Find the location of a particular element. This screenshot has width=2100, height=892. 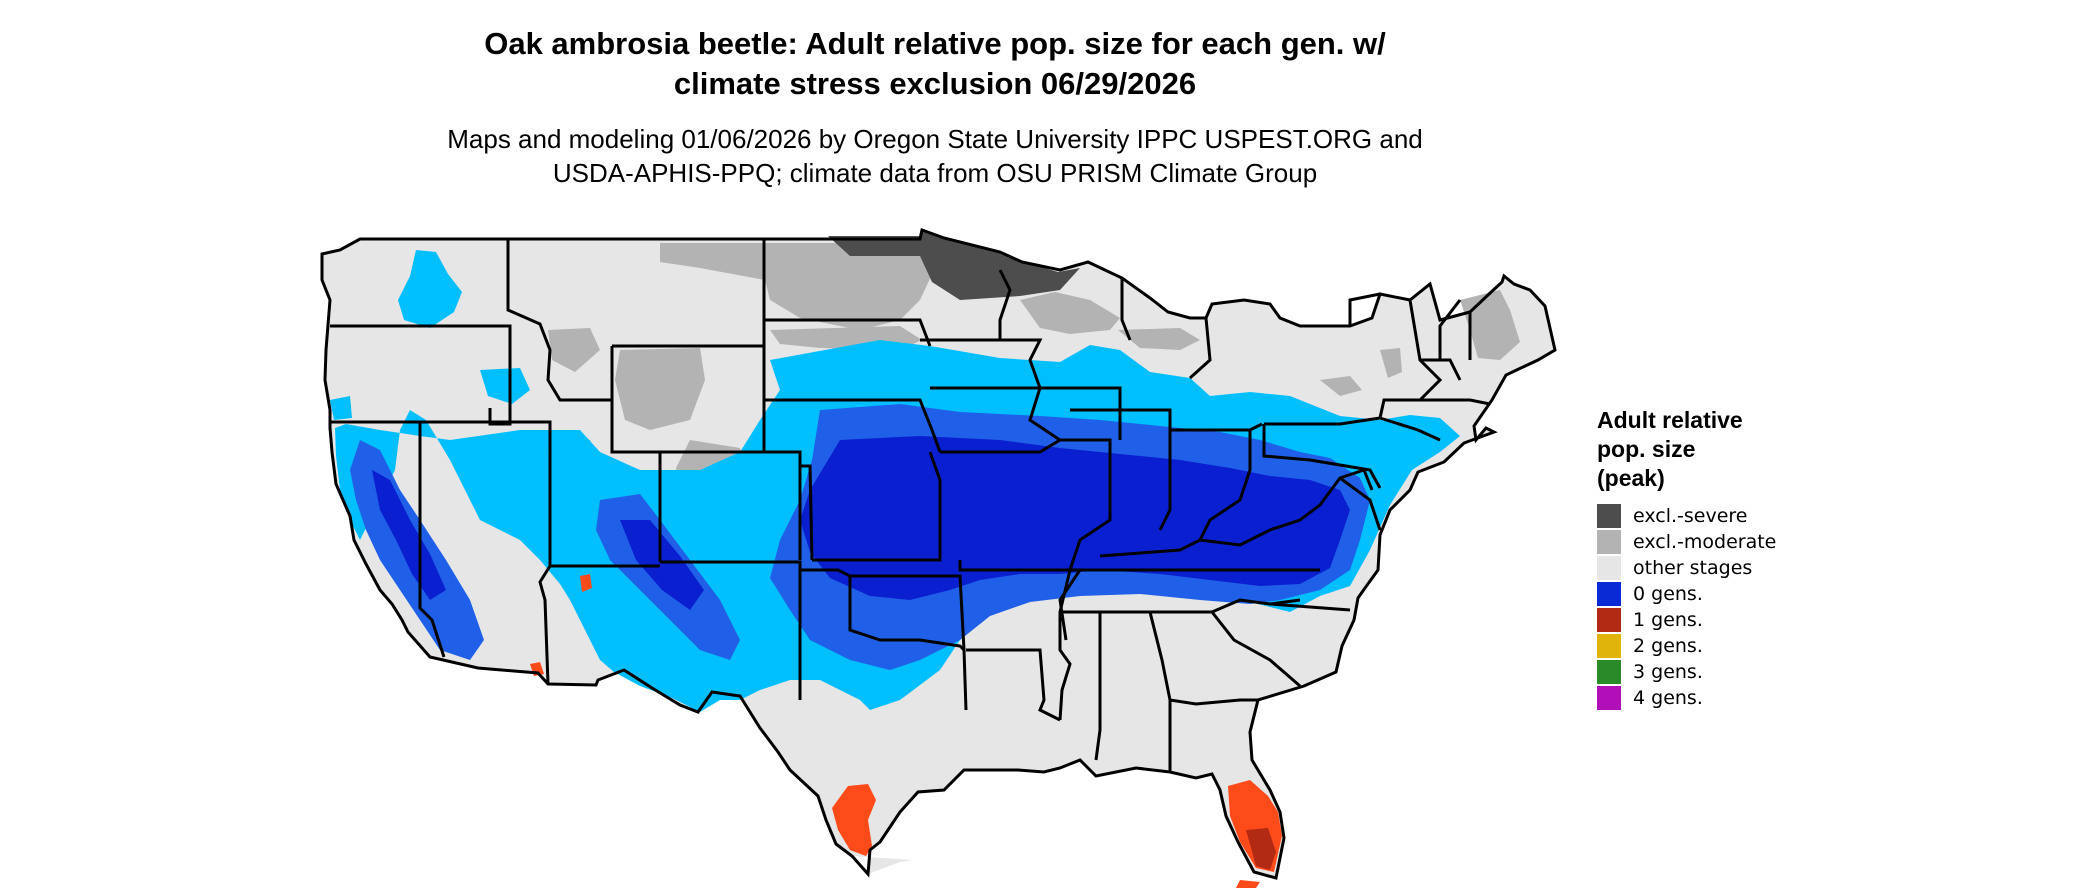

legend-title: Adult relative pop. size (peak) is located at coordinates (1697, 449).